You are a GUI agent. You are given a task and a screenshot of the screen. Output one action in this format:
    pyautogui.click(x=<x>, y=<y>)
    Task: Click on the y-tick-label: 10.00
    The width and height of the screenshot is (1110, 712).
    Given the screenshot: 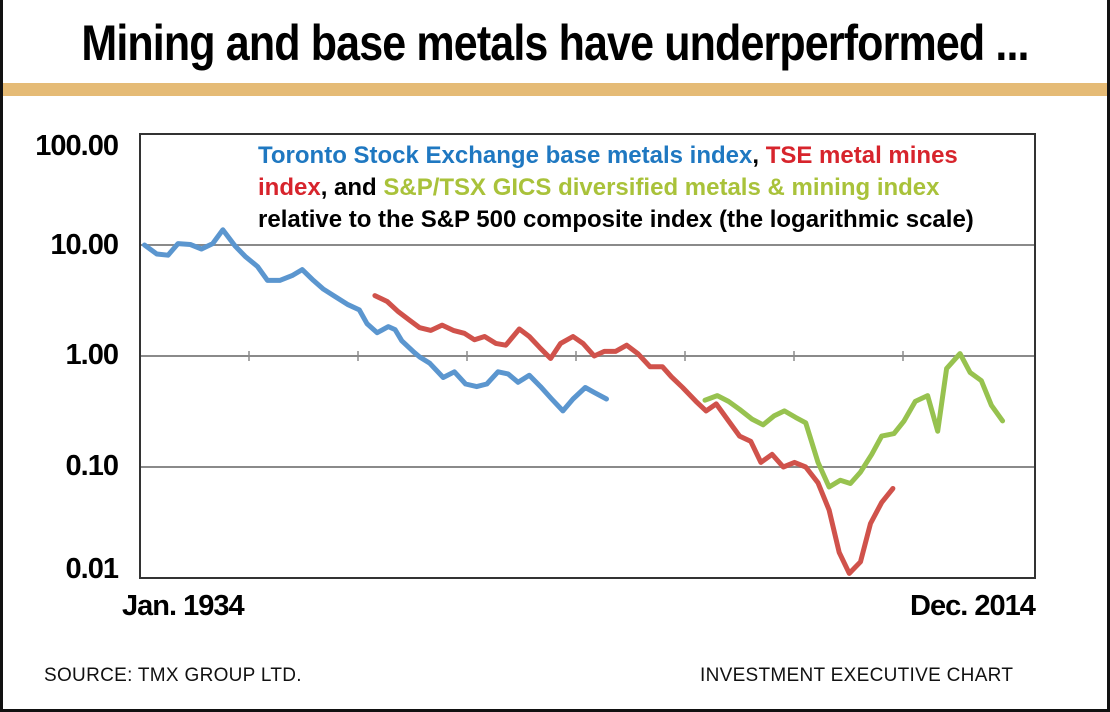 What is the action you would take?
    pyautogui.click(x=84, y=245)
    